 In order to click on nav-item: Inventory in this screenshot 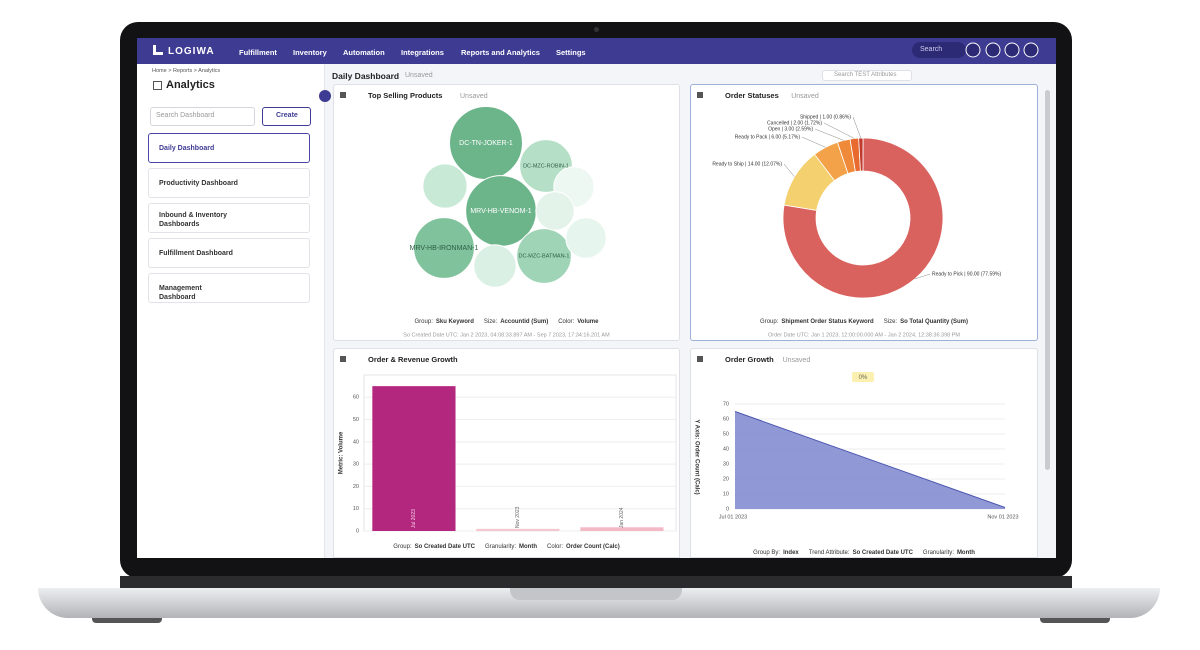, I will do `click(310, 52)`.